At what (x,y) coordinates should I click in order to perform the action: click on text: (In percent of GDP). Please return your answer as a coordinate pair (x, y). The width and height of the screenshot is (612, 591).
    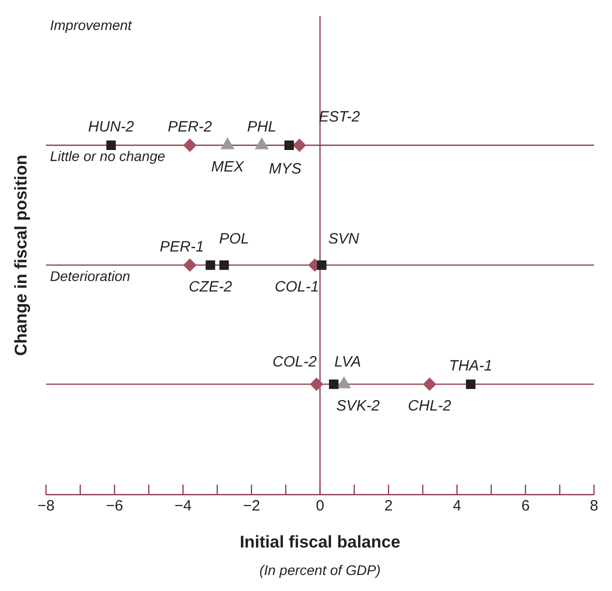
    Looking at the image, I should click on (320, 570).